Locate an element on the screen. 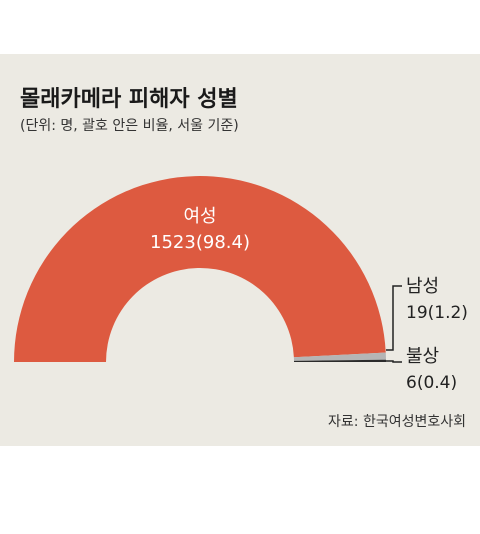  slice-label-male: 남성 is located at coordinates (422, 286).